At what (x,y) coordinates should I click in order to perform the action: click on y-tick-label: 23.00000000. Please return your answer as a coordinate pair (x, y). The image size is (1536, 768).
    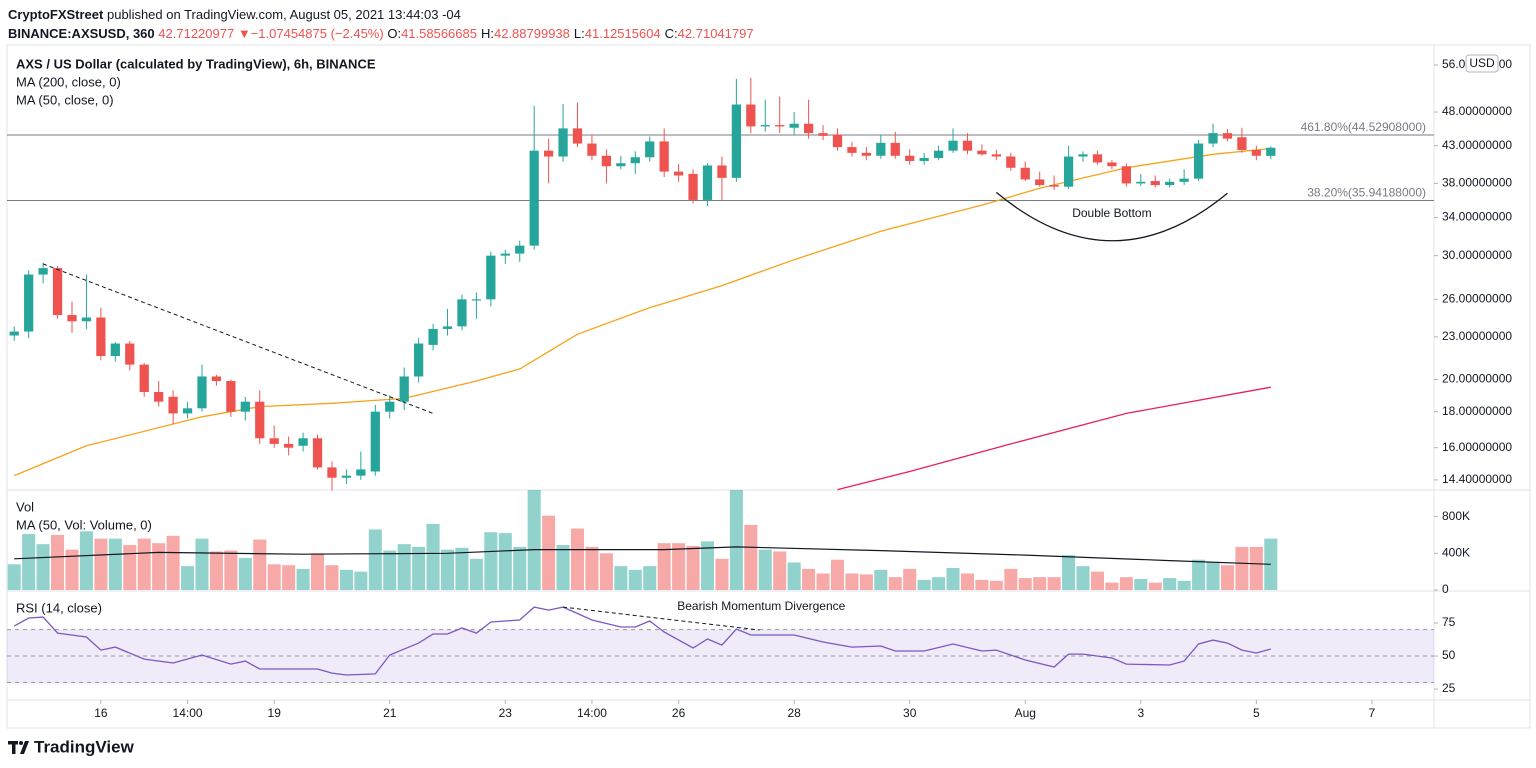
    Looking at the image, I should click on (1477, 336).